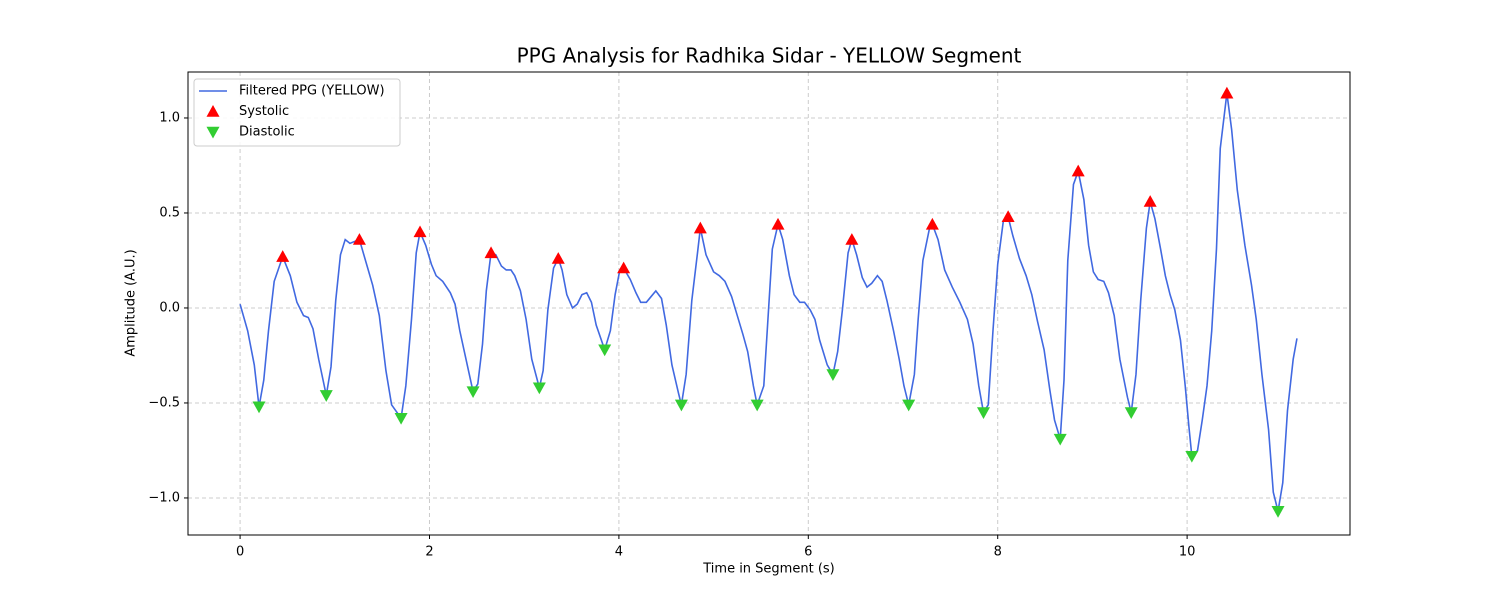 The image size is (1500, 604). What do you see at coordinates (169, 117) in the screenshot?
I see `y-tick-label: 1.0` at bounding box center [169, 117].